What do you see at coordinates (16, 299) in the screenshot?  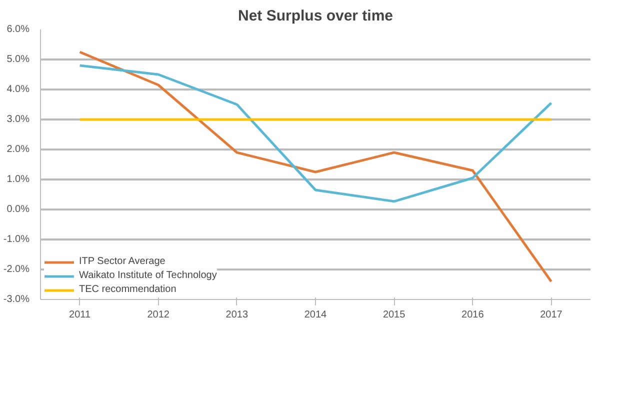 I see `y-tick-label: -3.0%` at bounding box center [16, 299].